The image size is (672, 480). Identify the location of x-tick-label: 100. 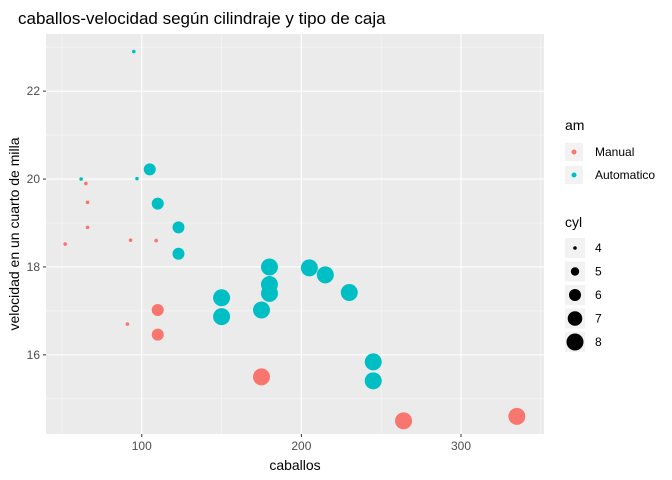
(142, 446).